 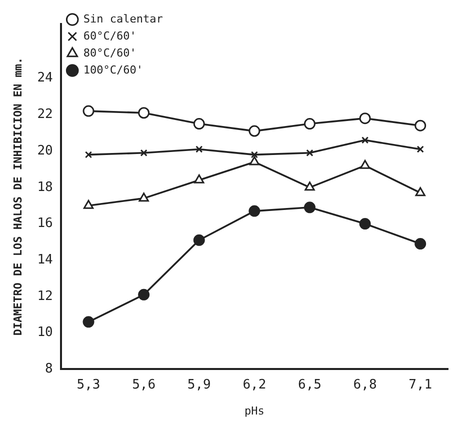 What do you see at coordinates (45, 332) in the screenshot?
I see `y-tick-label: 10` at bounding box center [45, 332].